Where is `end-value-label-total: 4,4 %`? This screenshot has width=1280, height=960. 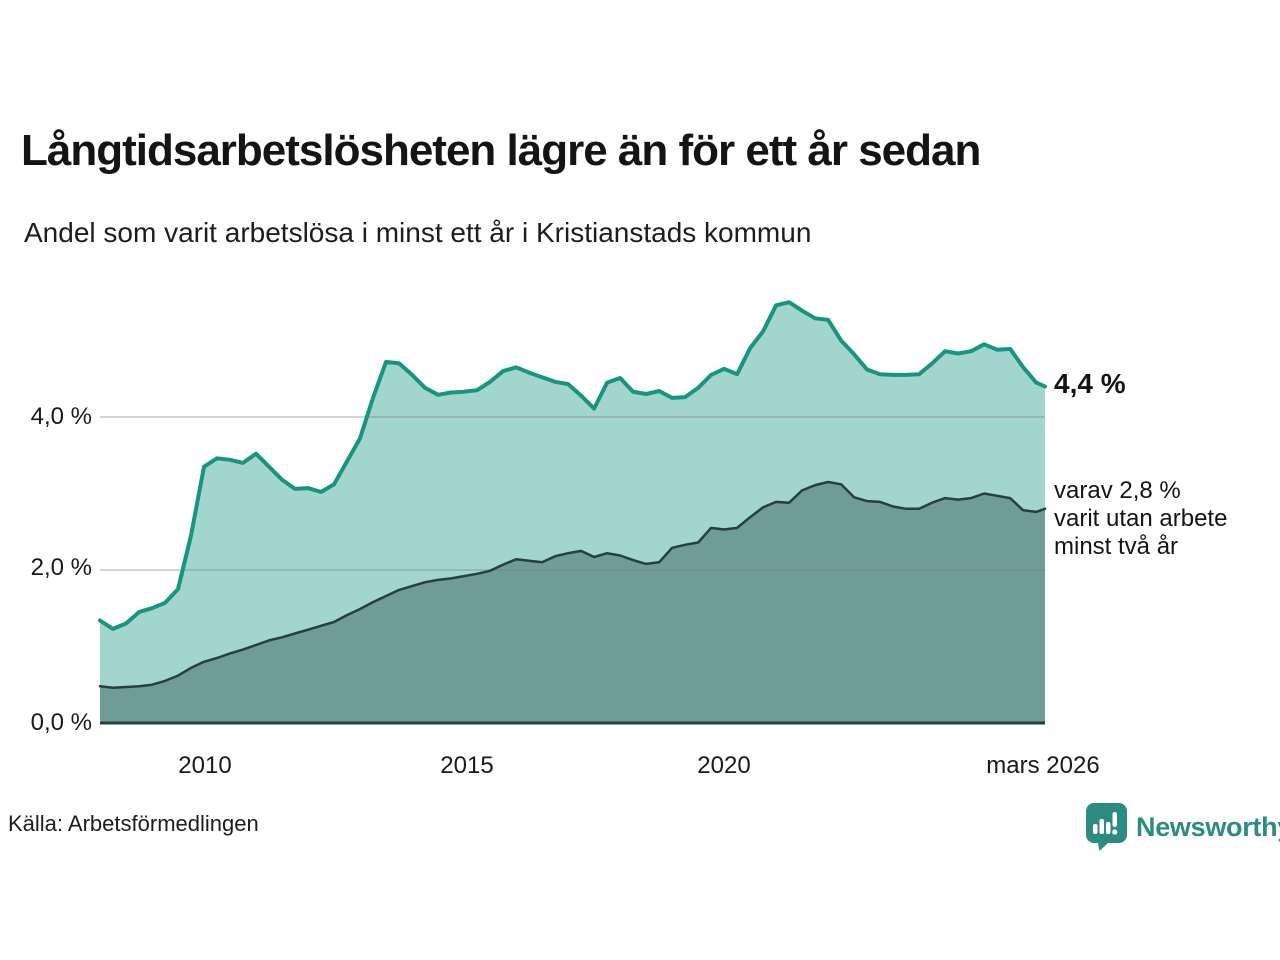 end-value-label-total: 4,4 % is located at coordinates (1090, 383).